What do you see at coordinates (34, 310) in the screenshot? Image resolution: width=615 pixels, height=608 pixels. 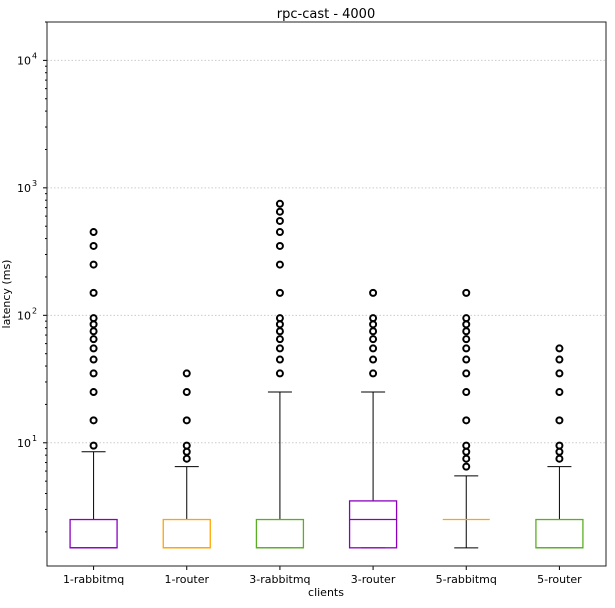 I see `y-tick-exponent: 2` at bounding box center [34, 310].